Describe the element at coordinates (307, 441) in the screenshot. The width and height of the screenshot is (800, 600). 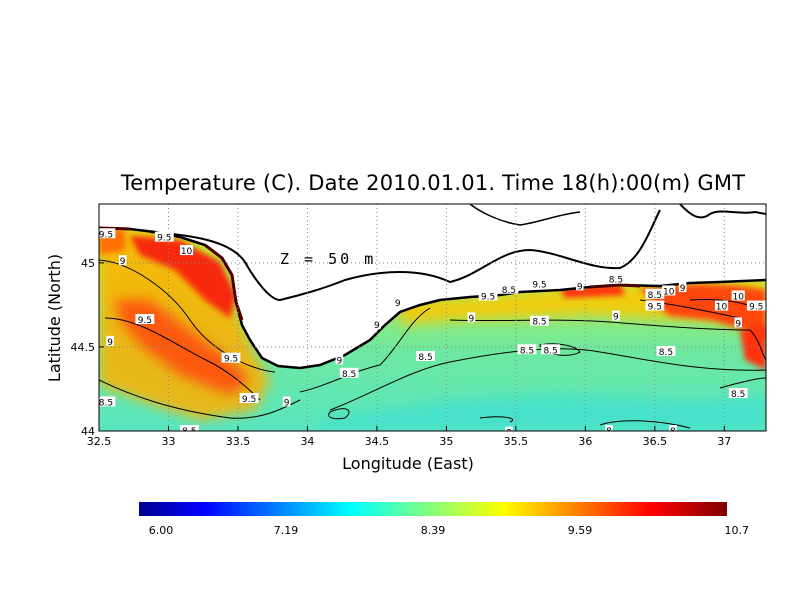
I see `x-tick-label: 34` at that location.